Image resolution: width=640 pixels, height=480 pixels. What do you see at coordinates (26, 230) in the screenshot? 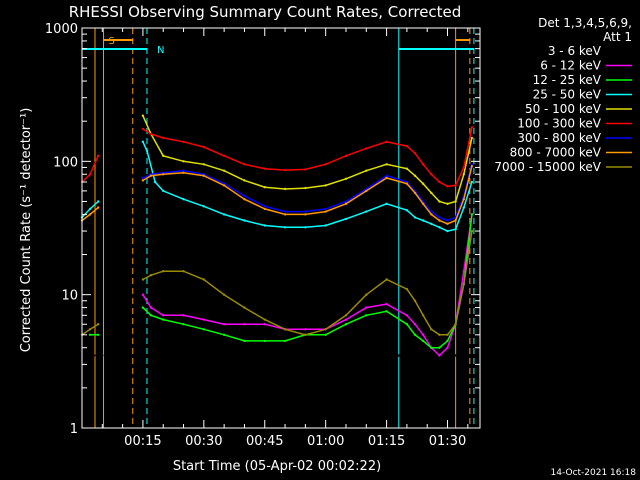
I see `y-axis-label: Corrected Count Rate (s⁻¹ detector⁻¹)` at bounding box center [26, 230].